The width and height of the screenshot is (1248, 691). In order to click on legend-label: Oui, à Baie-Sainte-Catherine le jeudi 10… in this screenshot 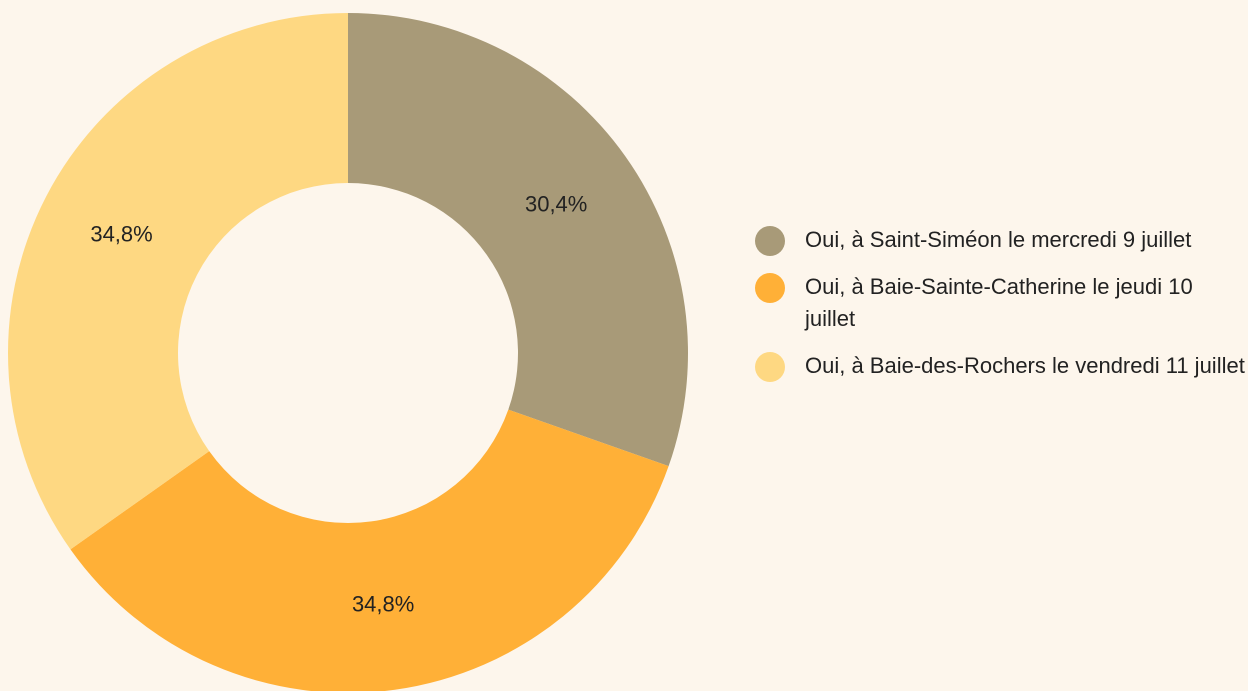, I will do `click(999, 302)`.